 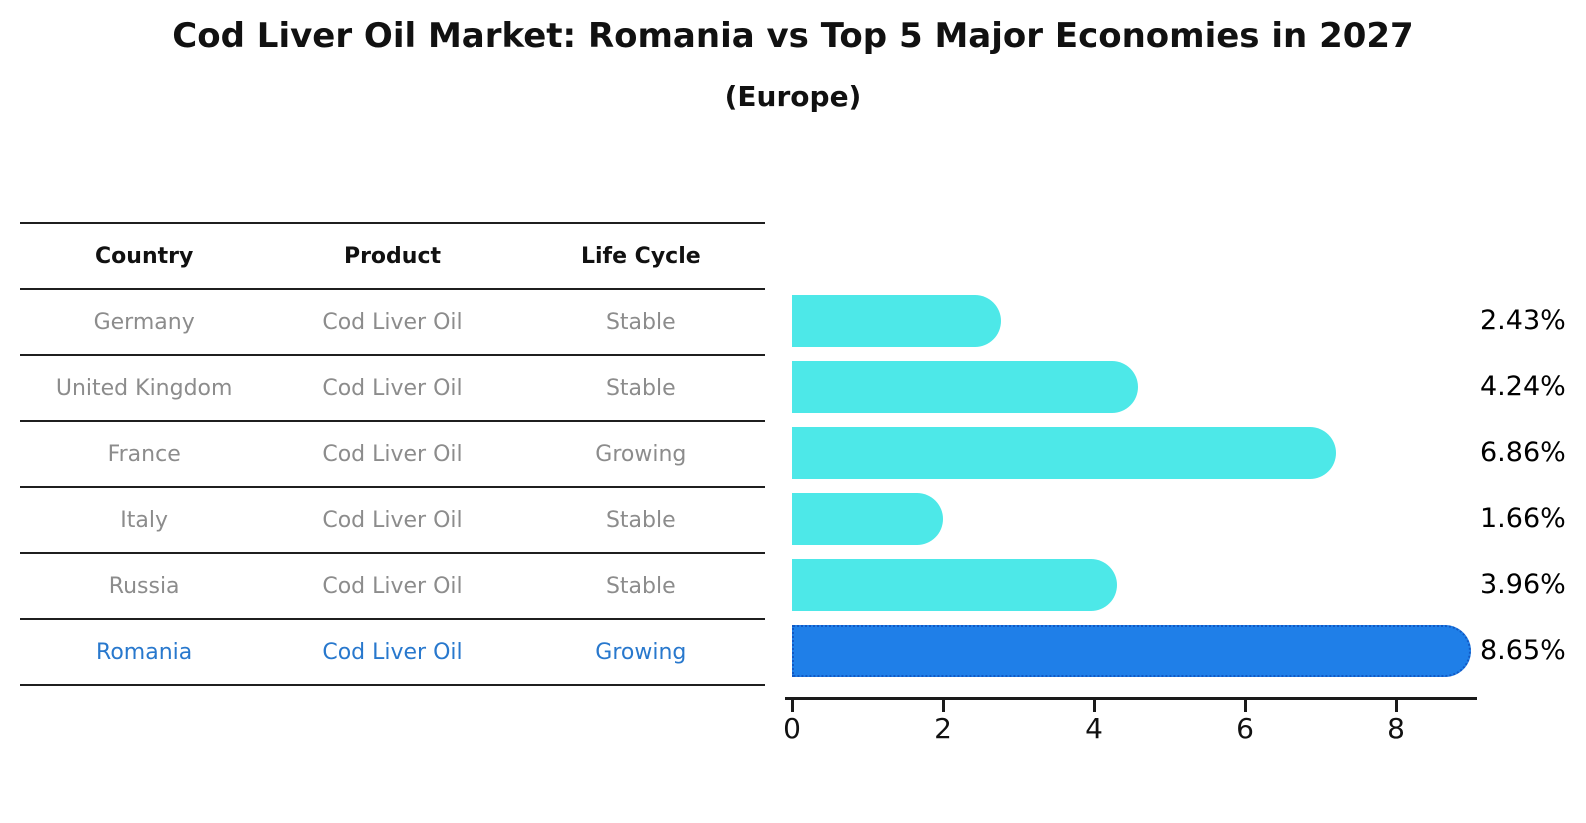 I want to click on x-tick-label: 2, so click(x=943, y=728).